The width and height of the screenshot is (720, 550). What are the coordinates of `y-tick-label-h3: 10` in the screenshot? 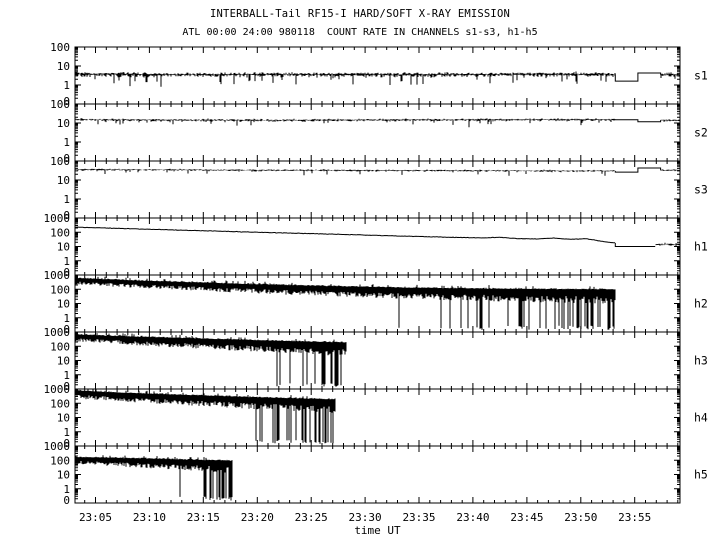 It's located at (63, 361).